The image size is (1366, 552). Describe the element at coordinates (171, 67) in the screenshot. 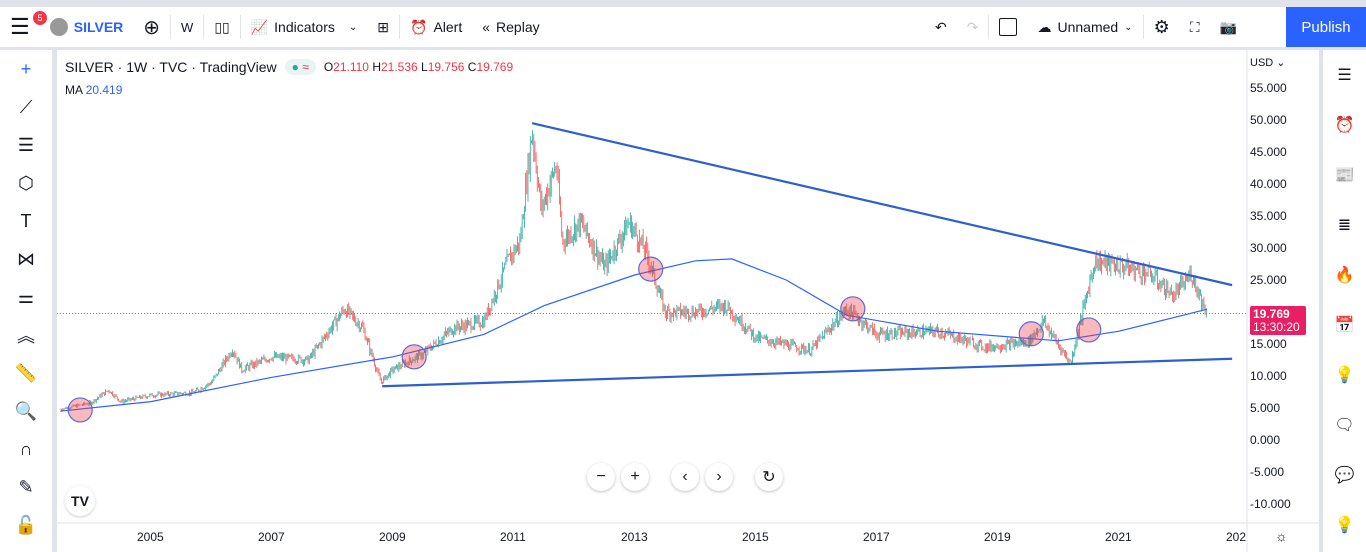

I see `symbol-title: SILVER · 1W · TVC · TradingView` at that location.